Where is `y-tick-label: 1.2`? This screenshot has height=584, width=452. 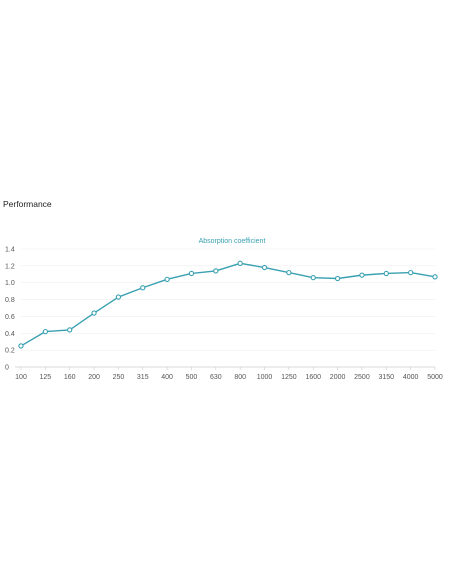
y-tick-label: 1.2 is located at coordinates (10, 266).